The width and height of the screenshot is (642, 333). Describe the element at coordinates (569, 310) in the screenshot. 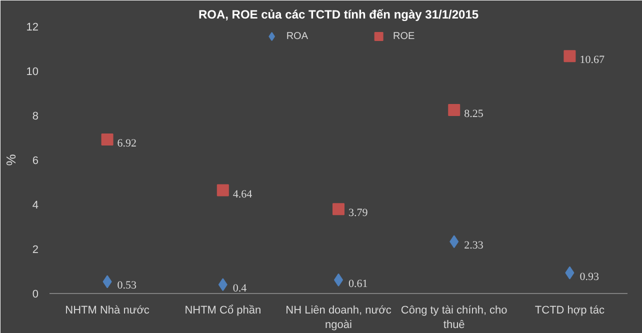

I see `x-tick-label: TCTD hợp tác` at that location.